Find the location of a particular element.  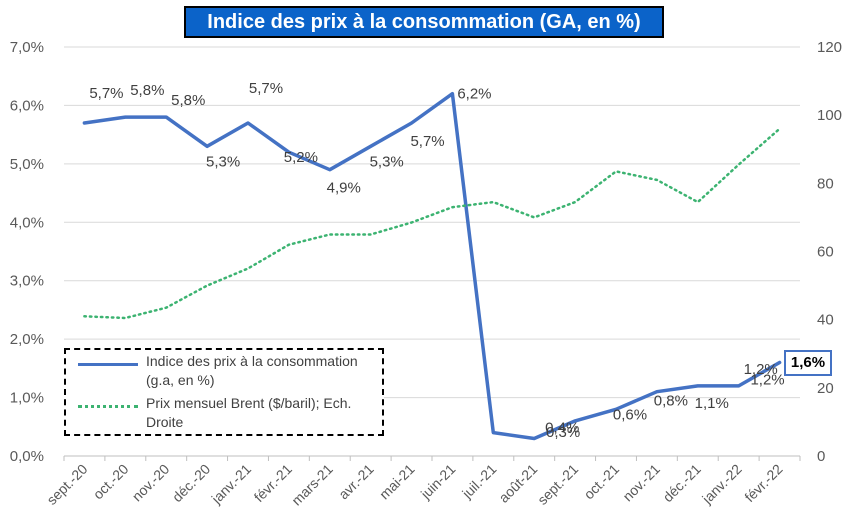

x-tick-label: déc.-21 is located at coordinates (682, 483).